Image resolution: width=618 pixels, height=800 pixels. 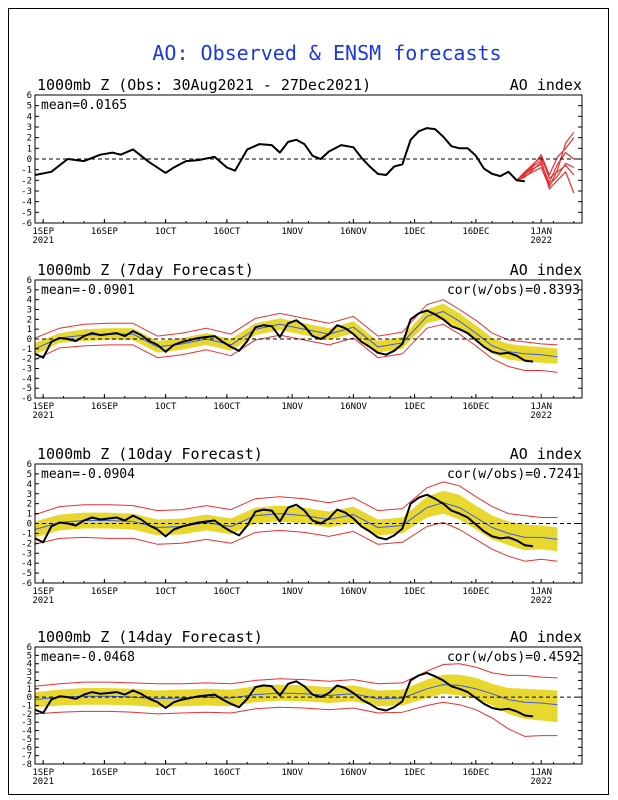 What do you see at coordinates (296, 322) in the screenshot?
I see `ensemble-max-line` at bounding box center [296, 322].